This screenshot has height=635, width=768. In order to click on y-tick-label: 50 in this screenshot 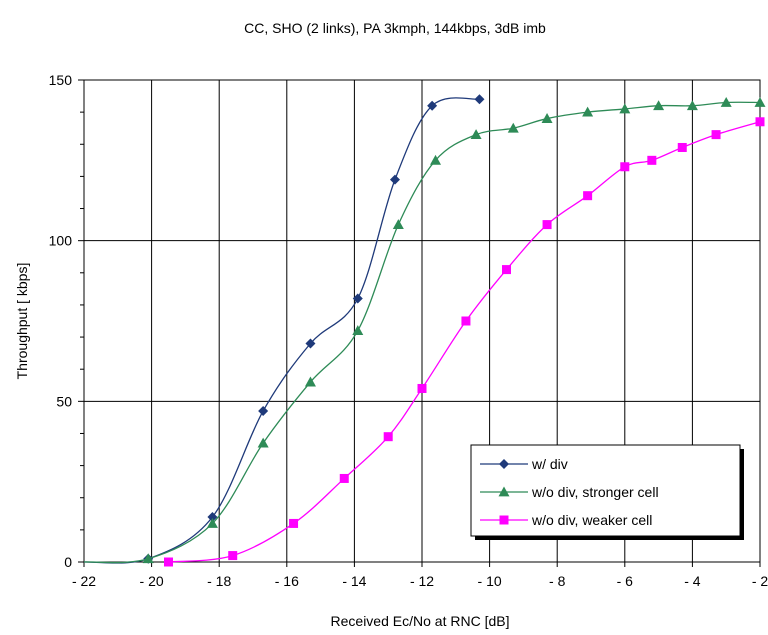, I will do `click(64, 401)`.